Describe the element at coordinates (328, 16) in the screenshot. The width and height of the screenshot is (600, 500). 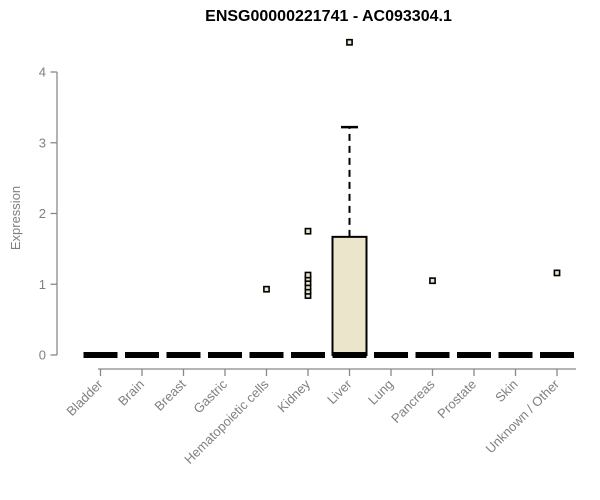
I see `chart-title: ENSG00000221741 - AC093304.1` at that location.